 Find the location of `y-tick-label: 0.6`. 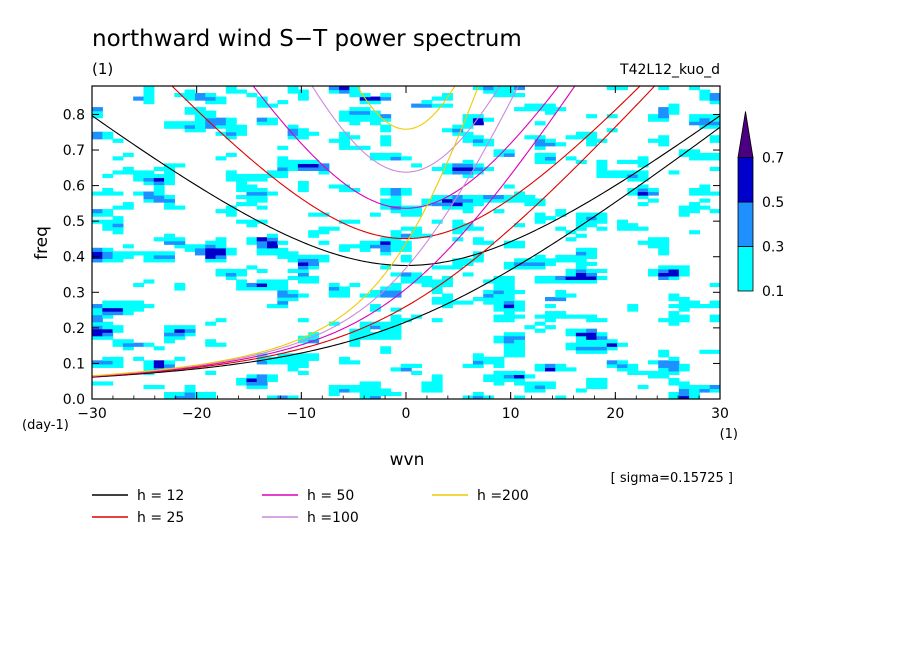

y-tick-label: 0.6 is located at coordinates (74, 187).